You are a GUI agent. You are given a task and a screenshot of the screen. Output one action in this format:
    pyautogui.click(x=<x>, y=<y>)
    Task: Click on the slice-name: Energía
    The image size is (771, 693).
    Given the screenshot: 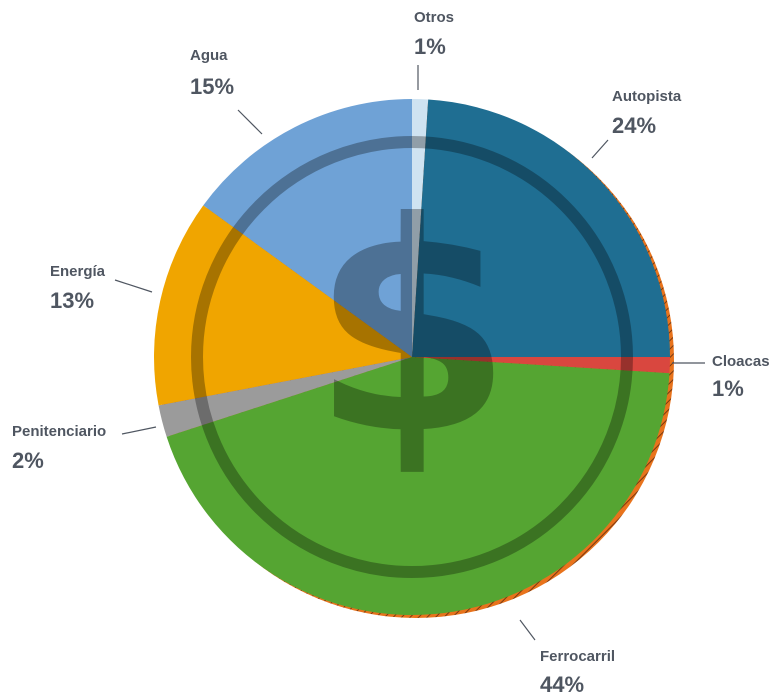 What is the action you would take?
    pyautogui.click(x=78, y=271)
    